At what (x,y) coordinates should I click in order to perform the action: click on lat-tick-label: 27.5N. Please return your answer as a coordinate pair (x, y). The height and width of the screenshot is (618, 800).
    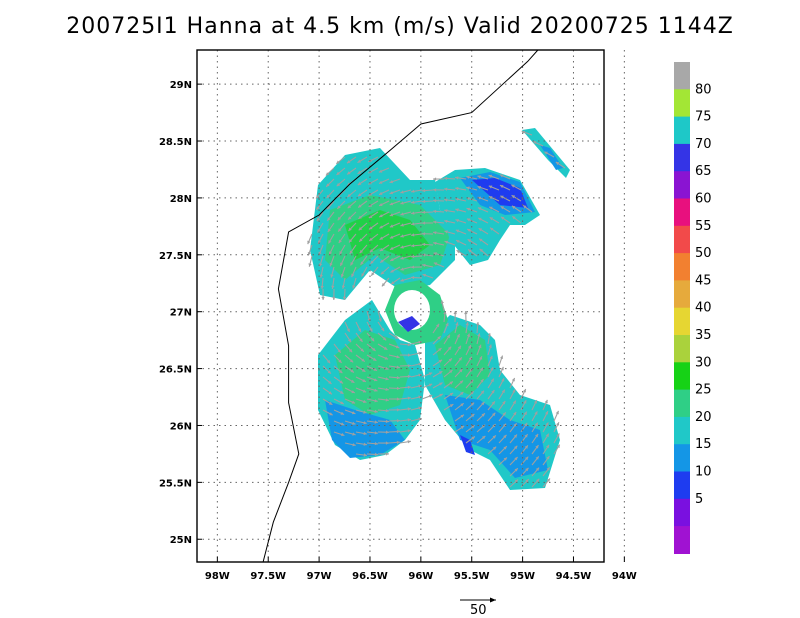
    Looking at the image, I should click on (175, 256).